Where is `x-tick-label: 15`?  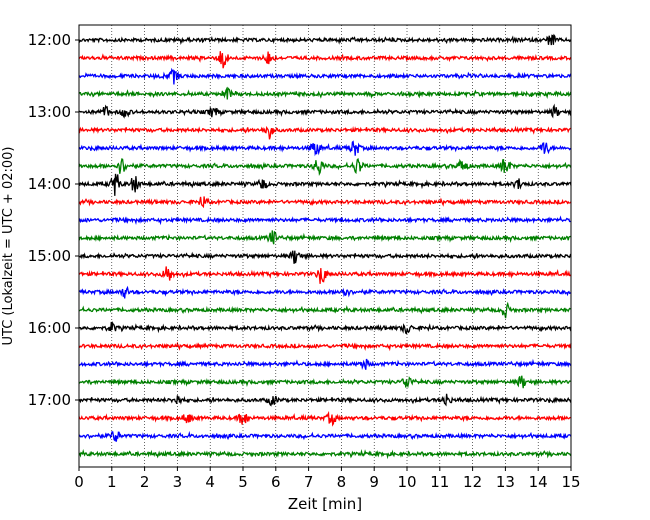 x-tick-label: 15 is located at coordinates (570, 482).